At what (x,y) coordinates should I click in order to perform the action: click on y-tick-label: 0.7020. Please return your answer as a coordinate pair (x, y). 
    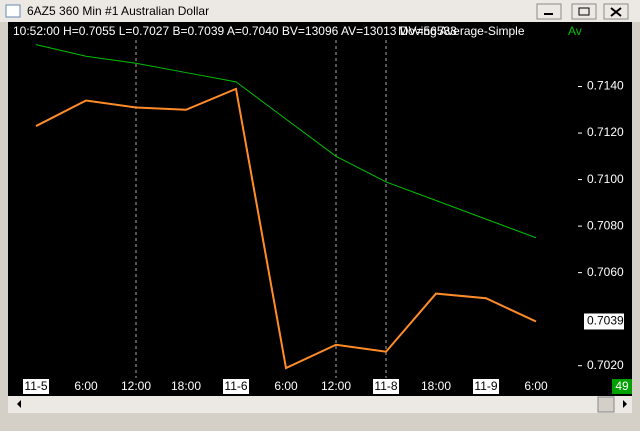
    Looking at the image, I should click on (605, 365).